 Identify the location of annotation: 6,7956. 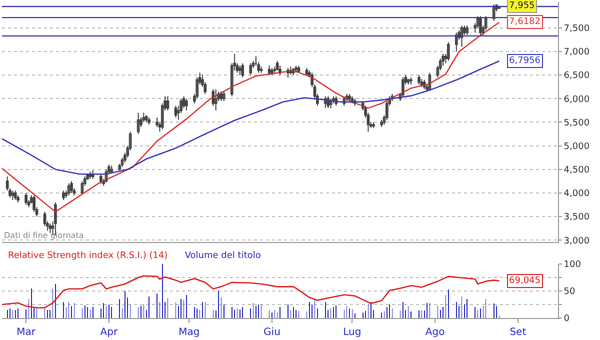
(525, 61).